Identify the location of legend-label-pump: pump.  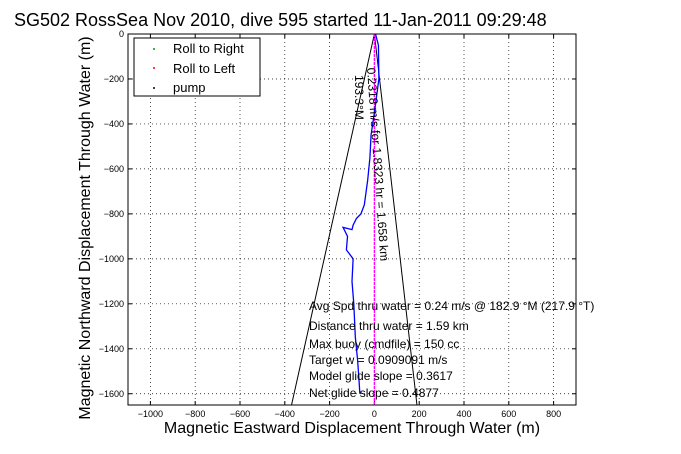
(189, 87).